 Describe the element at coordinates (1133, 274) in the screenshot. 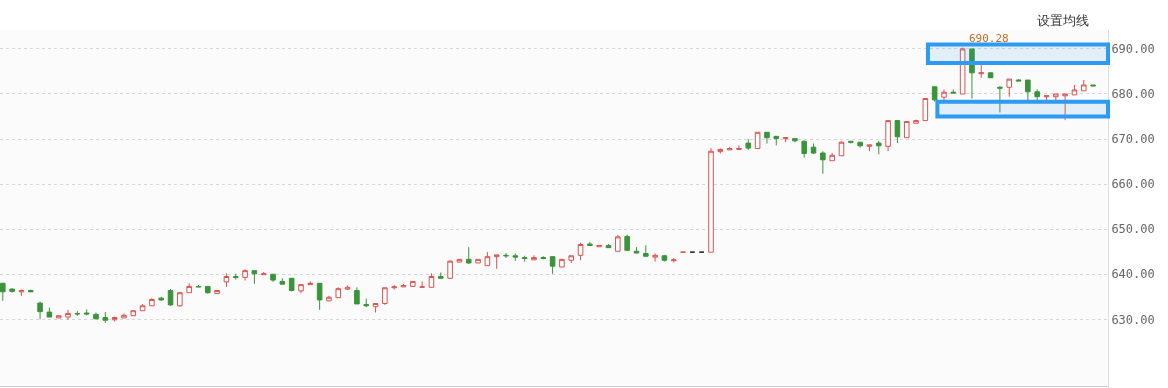

I see `y-tick-label: 640.00` at that location.